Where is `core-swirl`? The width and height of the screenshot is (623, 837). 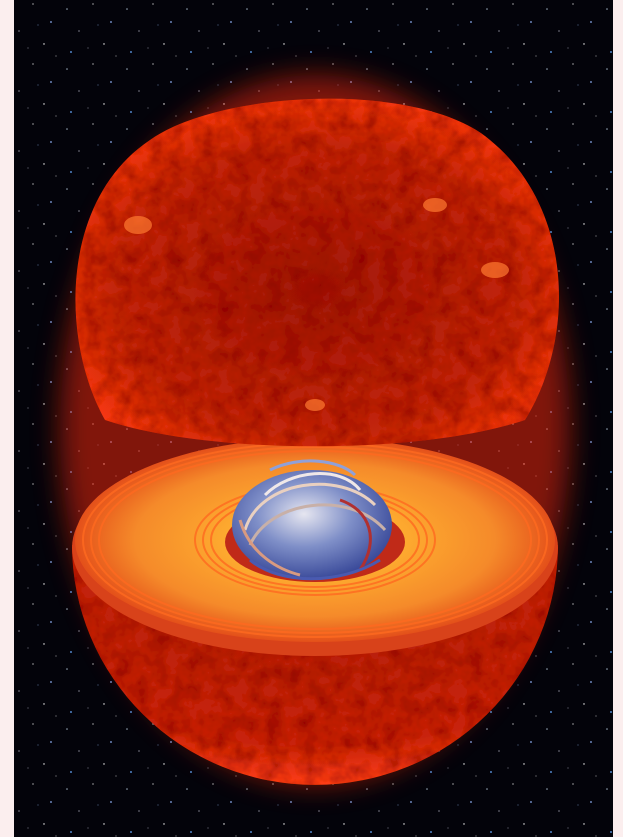
core-swirl is located at coordinates (312, 520).